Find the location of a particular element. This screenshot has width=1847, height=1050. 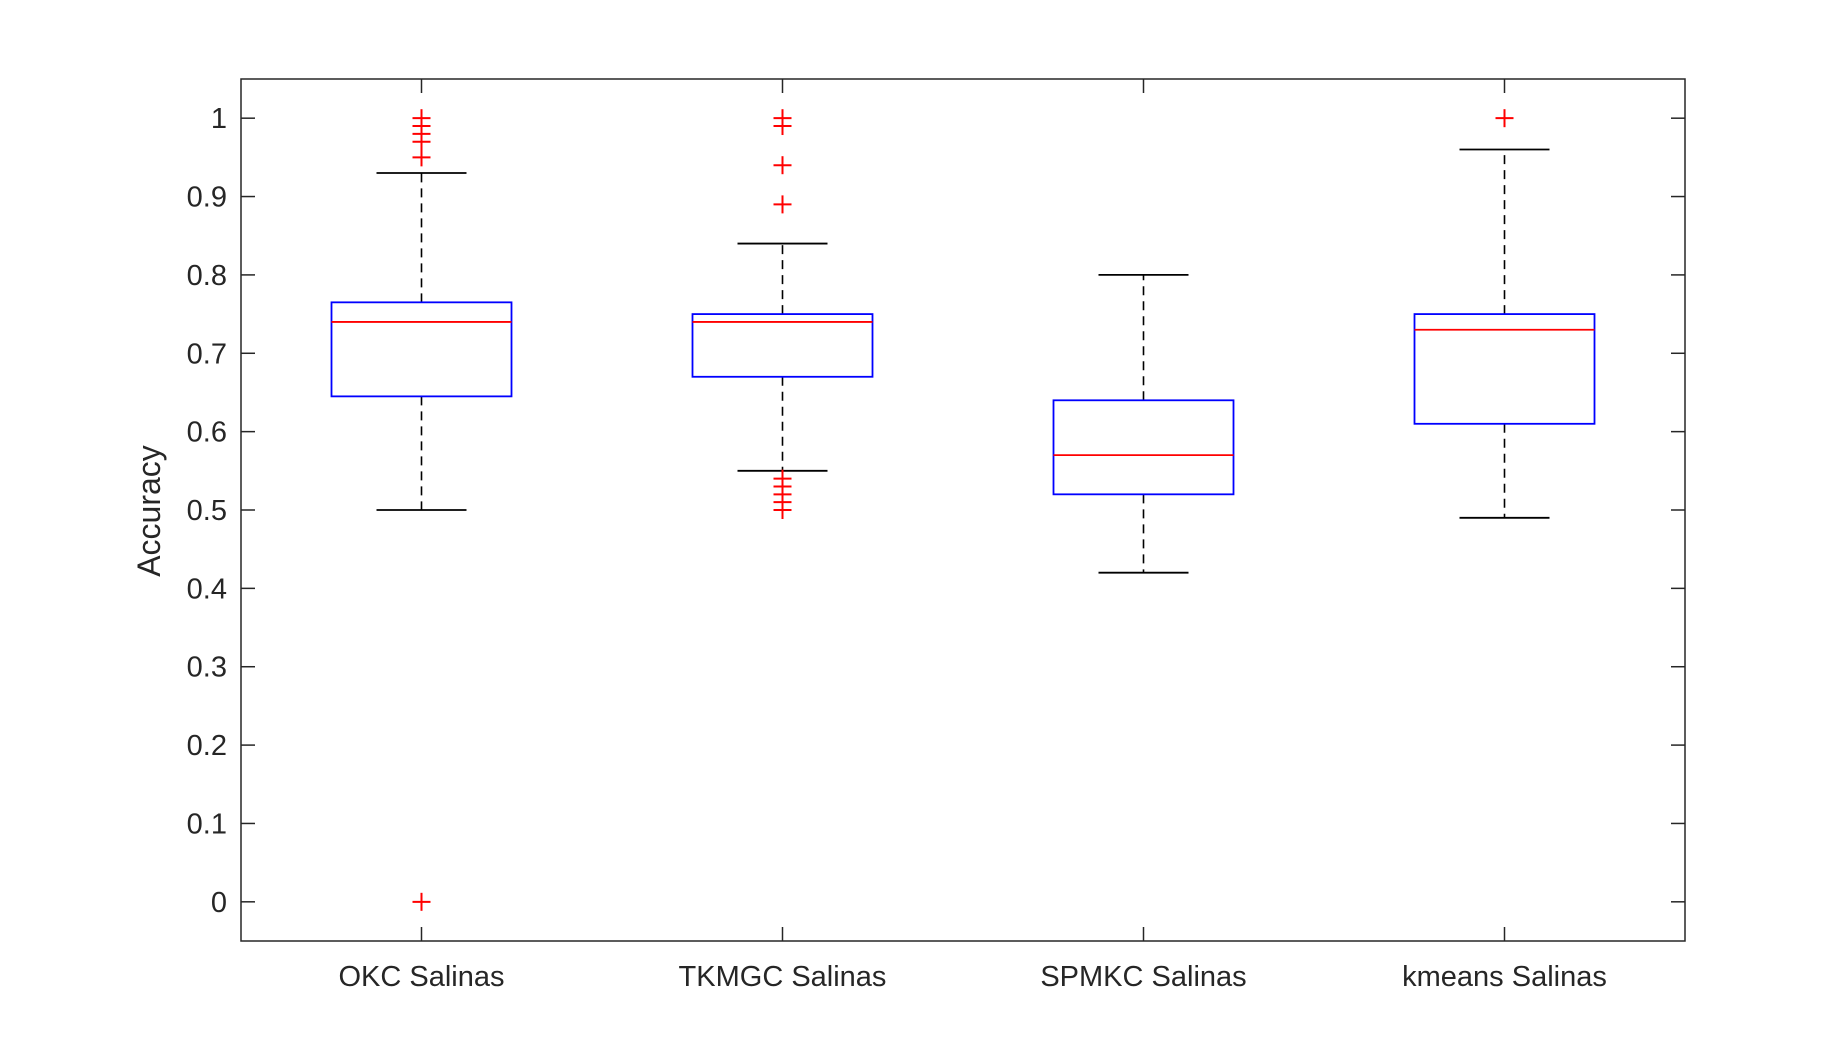

y-tick-label: 0.4 is located at coordinates (207, 589).